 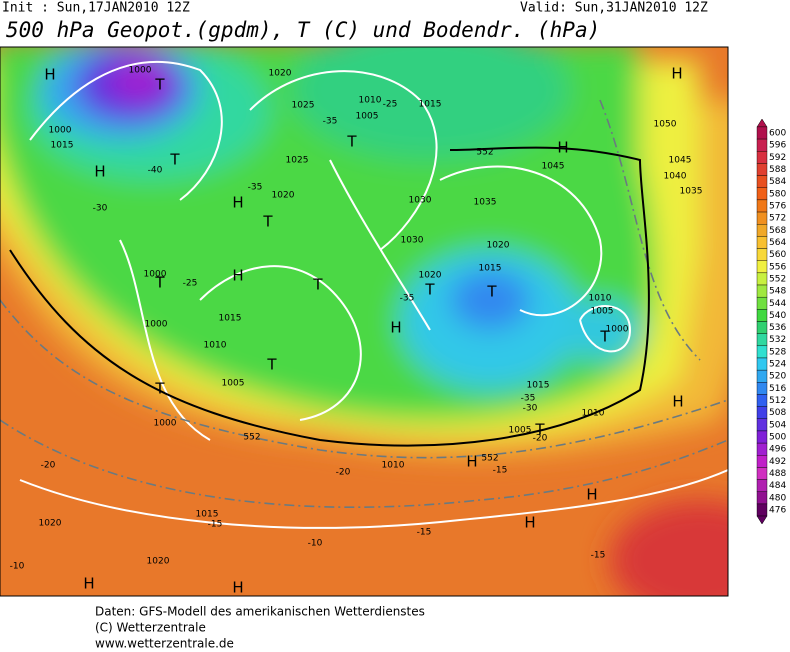 What do you see at coordinates (485, 203) in the screenshot?
I see `contour-label: 1035` at bounding box center [485, 203].